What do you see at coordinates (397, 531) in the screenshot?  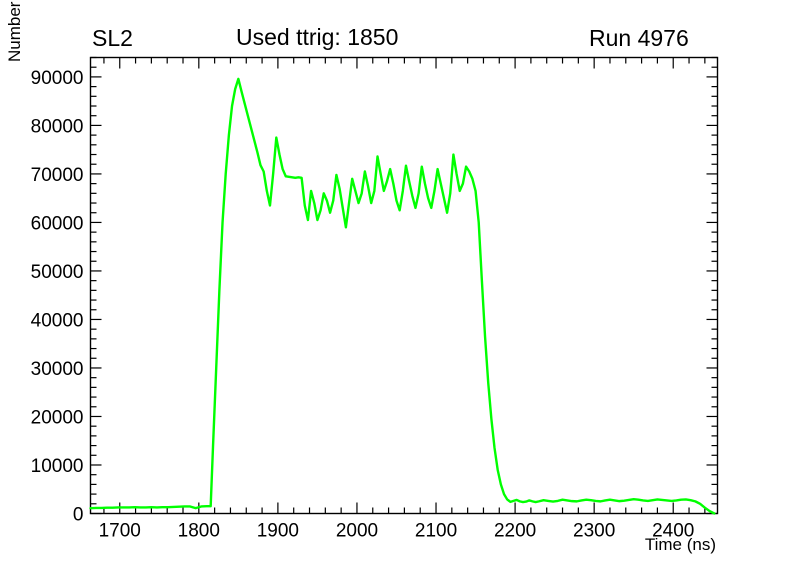 I see `x-axis-tick-labels: 1700 1800 1900 2000 2100 2200 2300 2400` at bounding box center [397, 531].